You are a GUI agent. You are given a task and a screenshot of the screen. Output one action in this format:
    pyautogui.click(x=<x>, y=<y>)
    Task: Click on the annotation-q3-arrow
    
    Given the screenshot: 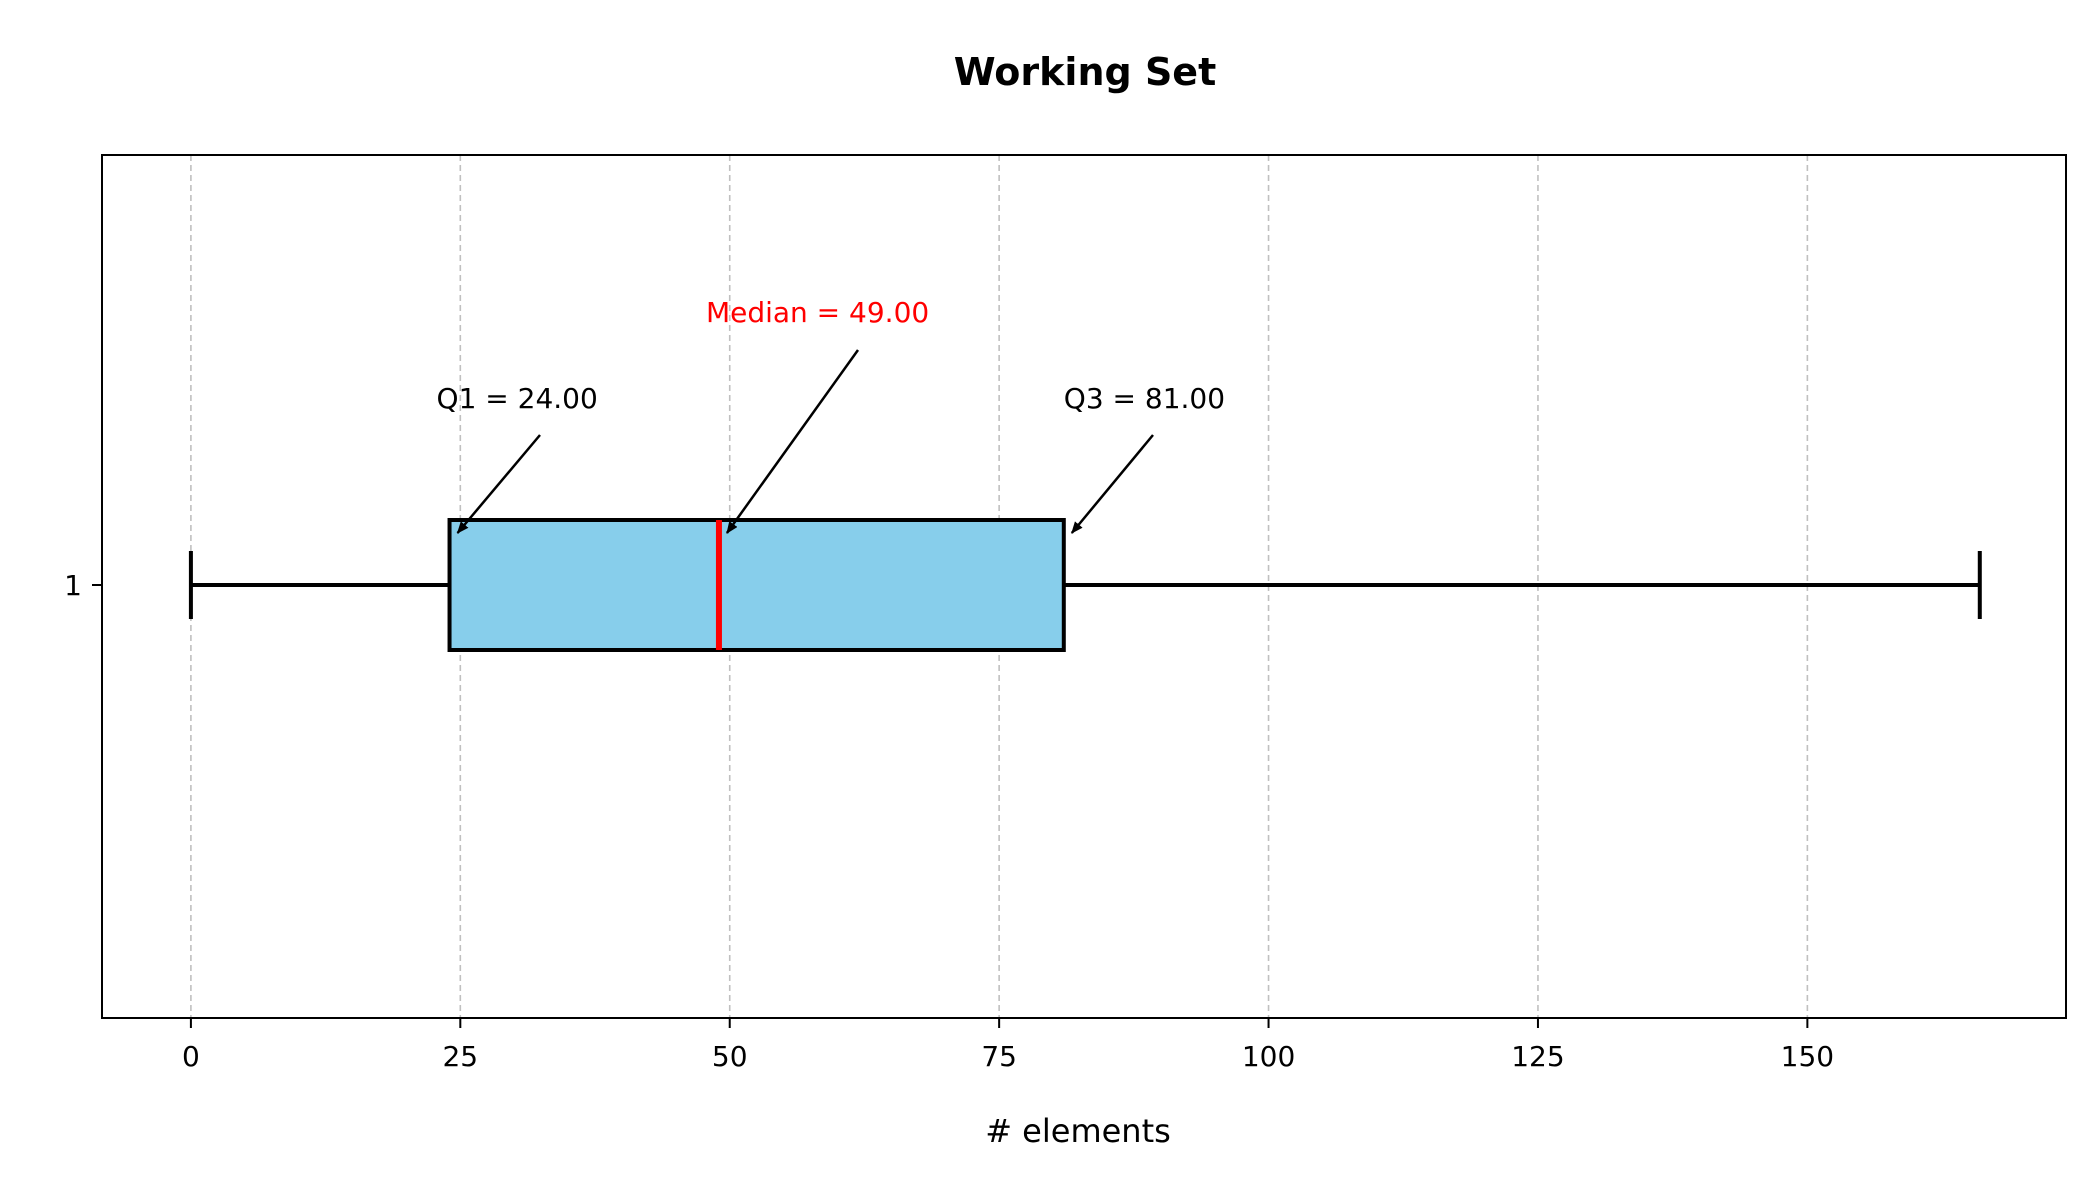 What is the action you would take?
    pyautogui.click(x=1112, y=484)
    